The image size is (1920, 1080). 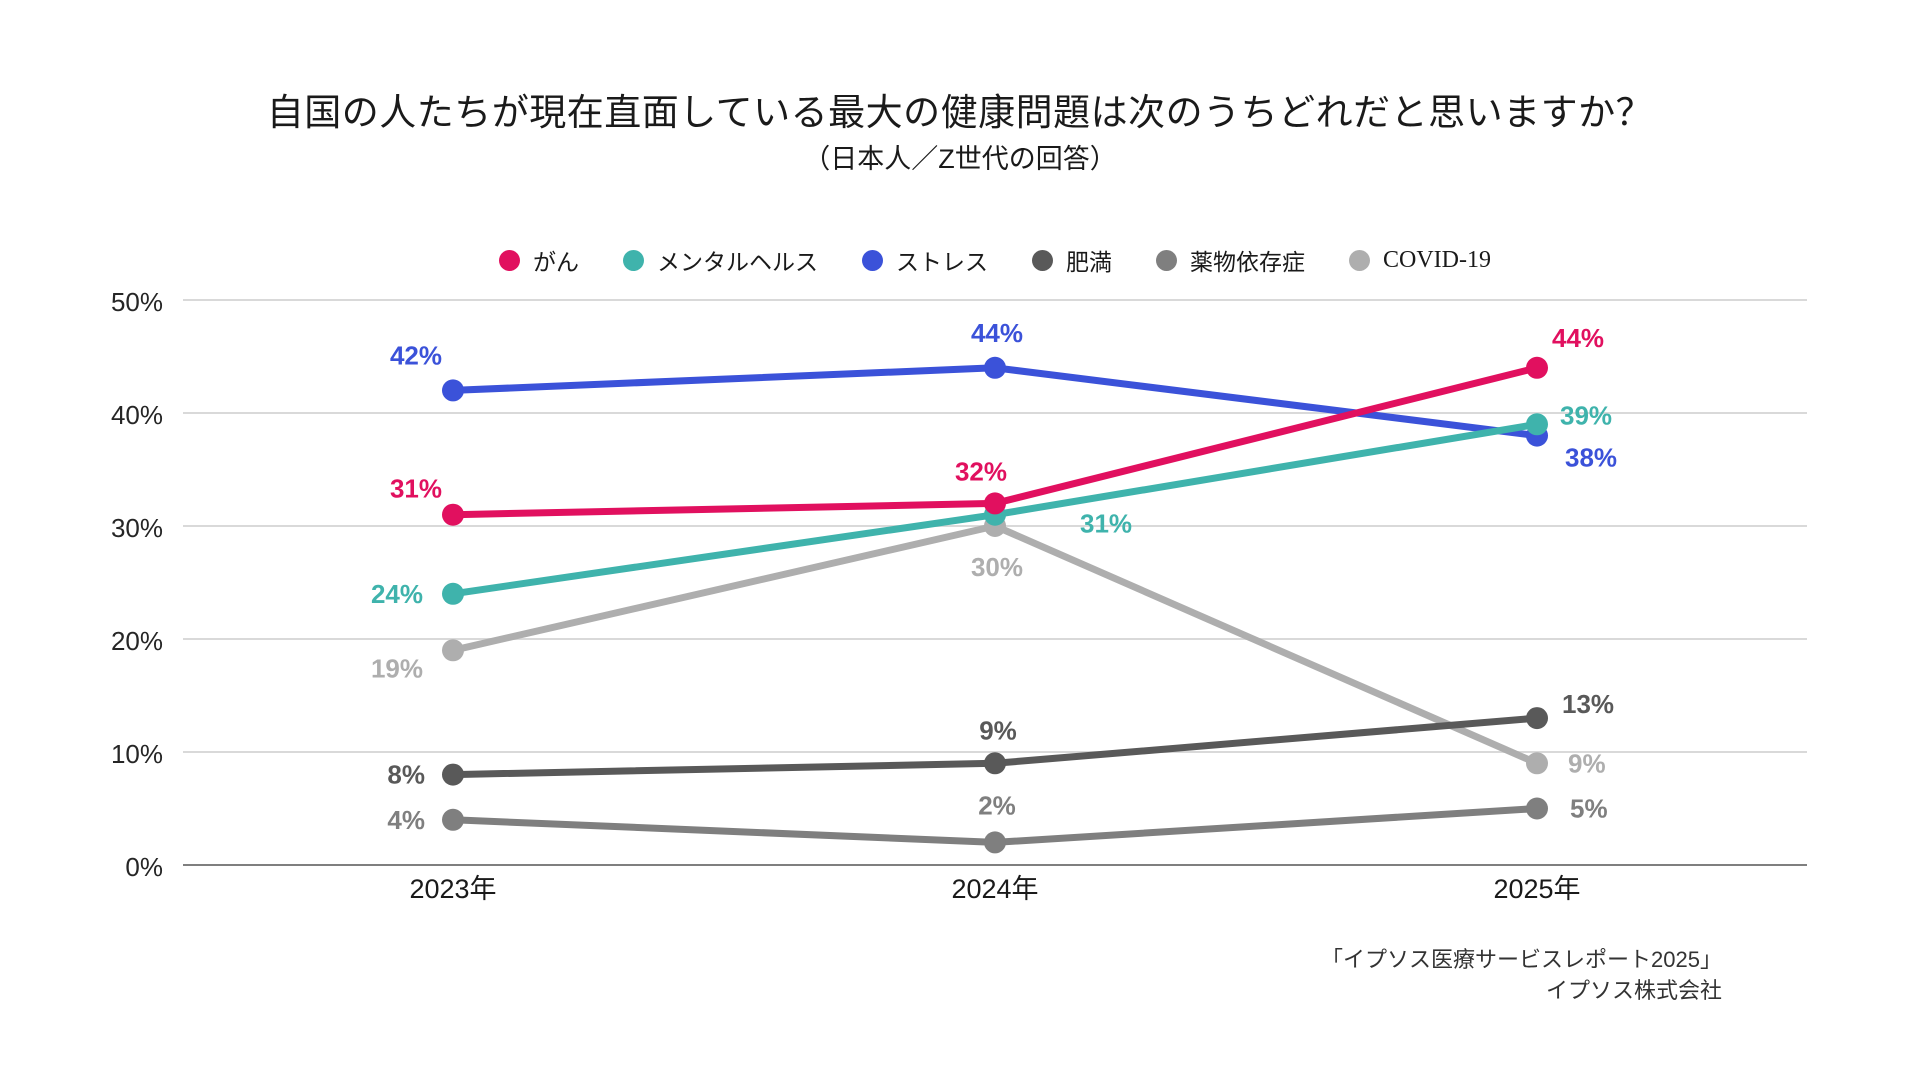 What do you see at coordinates (1587, 763) in the screenshot?
I see `data-label-covid-19: 9%` at bounding box center [1587, 763].